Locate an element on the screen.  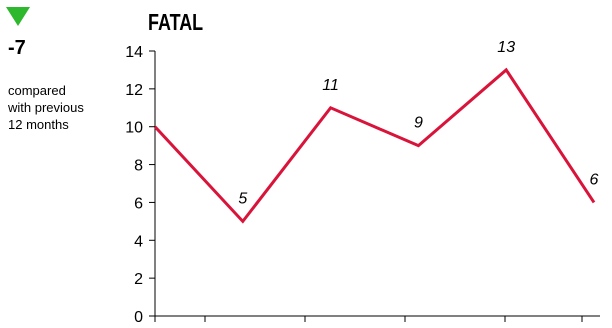
data-label: 6 is located at coordinates (594, 179).